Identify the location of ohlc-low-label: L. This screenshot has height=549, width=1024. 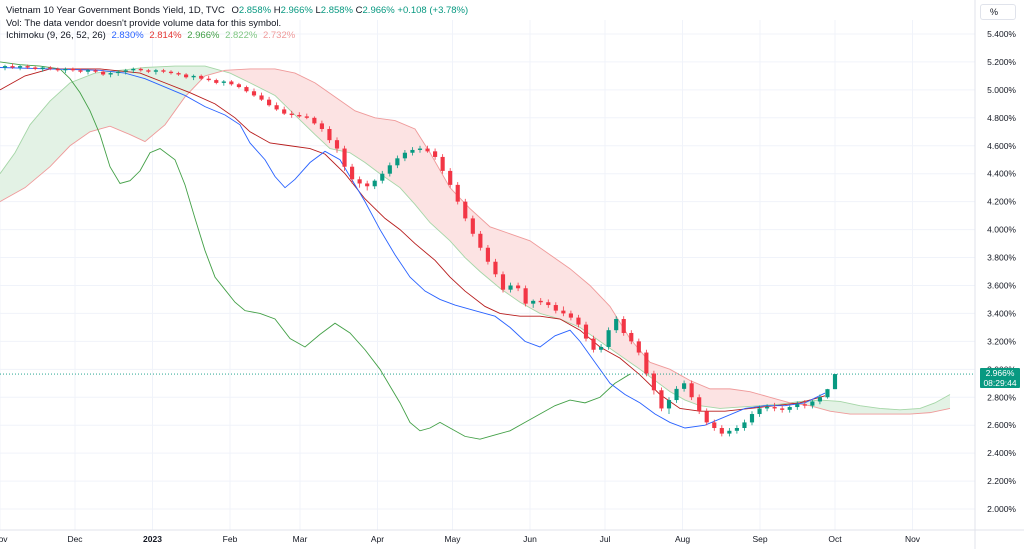
(318, 10).